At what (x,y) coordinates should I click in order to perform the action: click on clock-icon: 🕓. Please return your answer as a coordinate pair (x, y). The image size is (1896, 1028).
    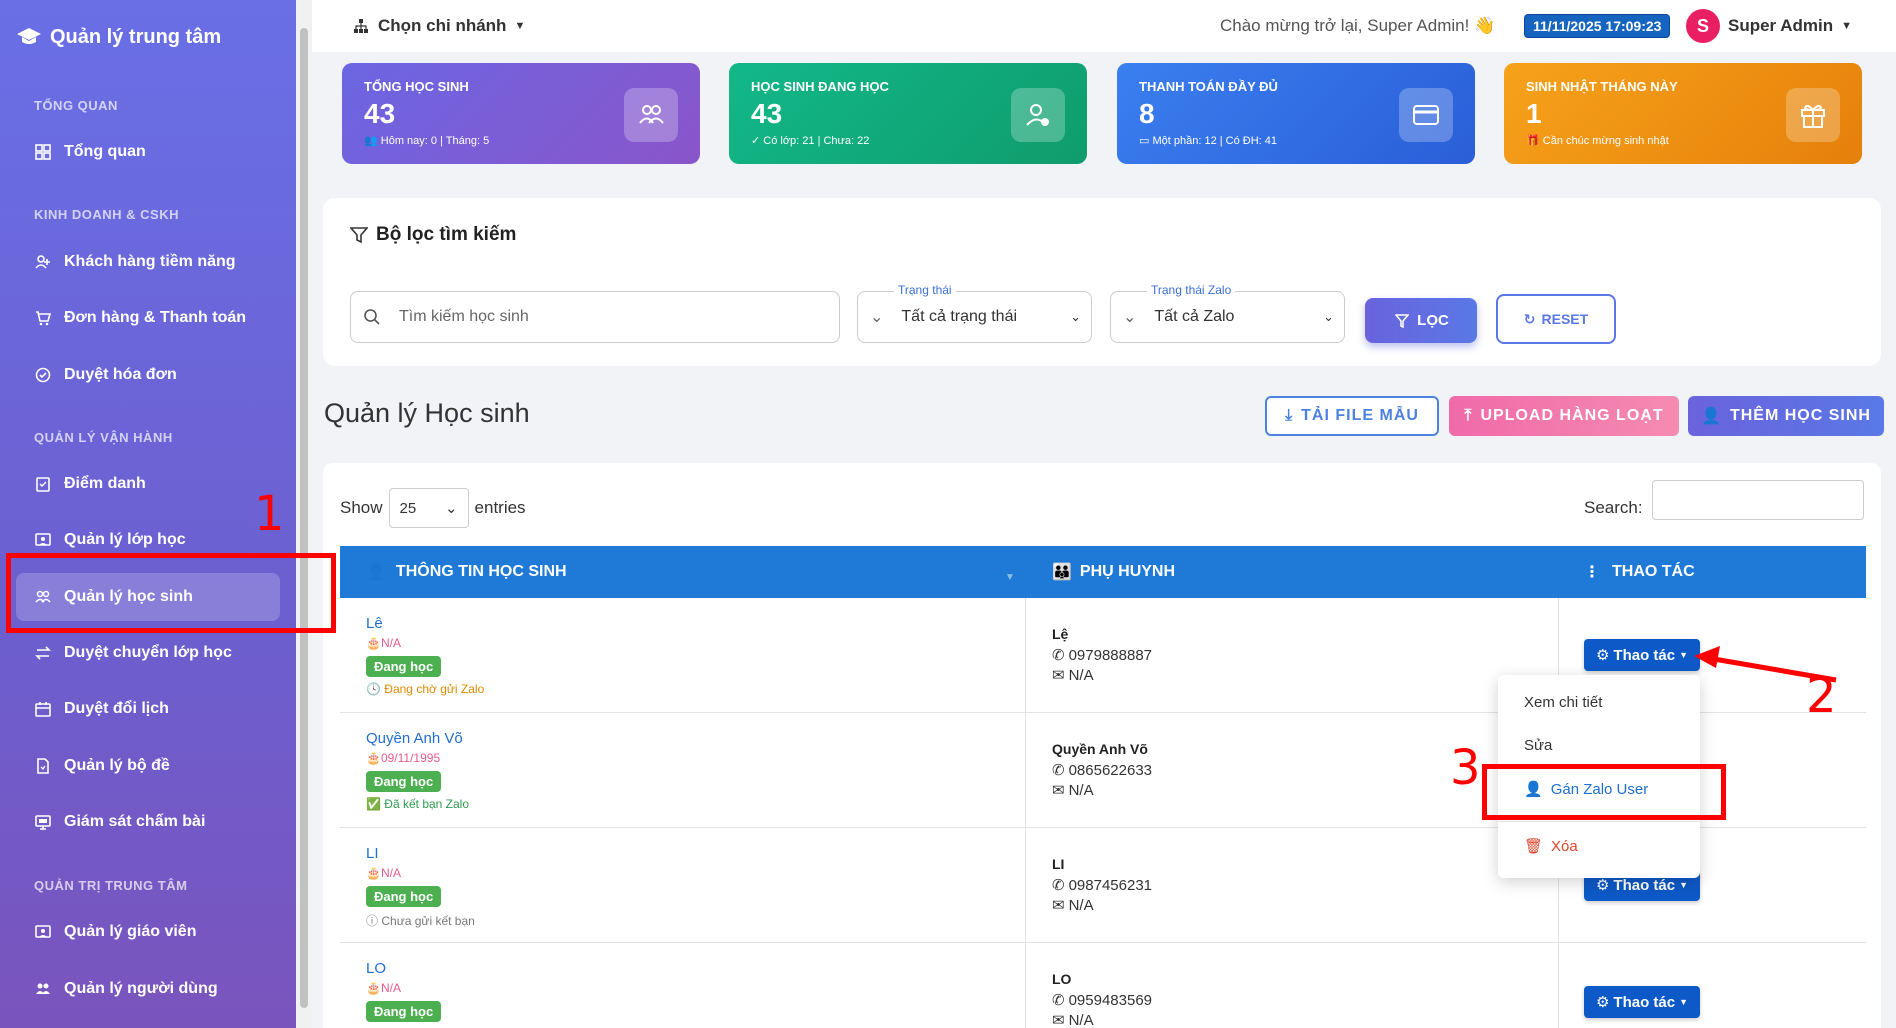
    Looking at the image, I should click on (373, 689).